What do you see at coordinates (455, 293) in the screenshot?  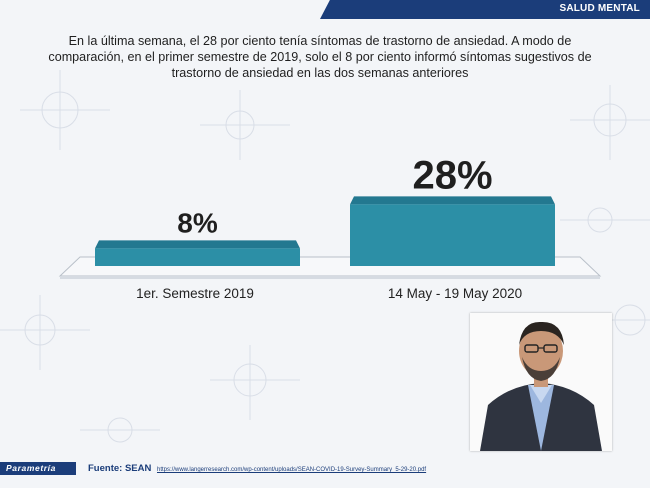 I see `category-label-1: 14 May - 19 May 2020` at bounding box center [455, 293].